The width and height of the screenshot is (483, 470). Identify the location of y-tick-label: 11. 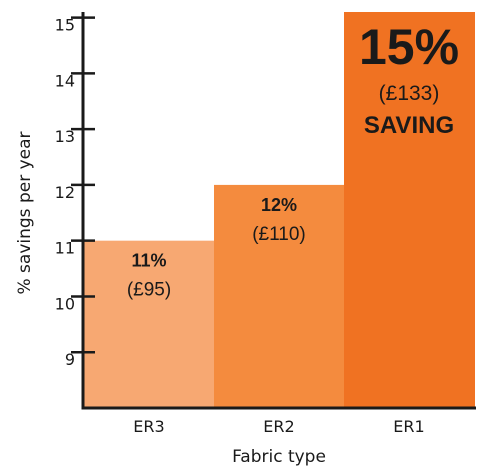
(65, 248).